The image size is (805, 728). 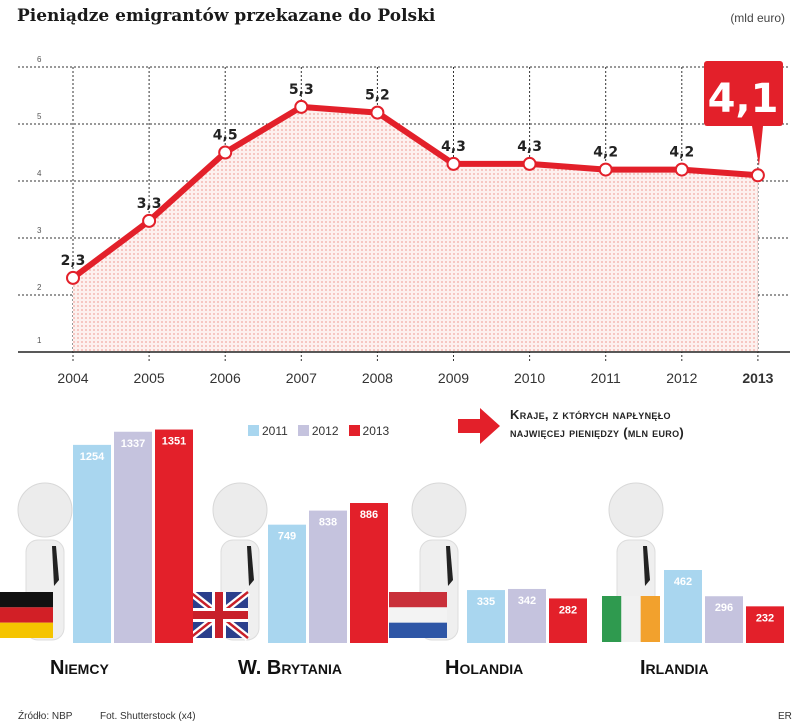 What do you see at coordinates (149, 204) in the screenshot?
I see `data-label: 3,3` at bounding box center [149, 204].